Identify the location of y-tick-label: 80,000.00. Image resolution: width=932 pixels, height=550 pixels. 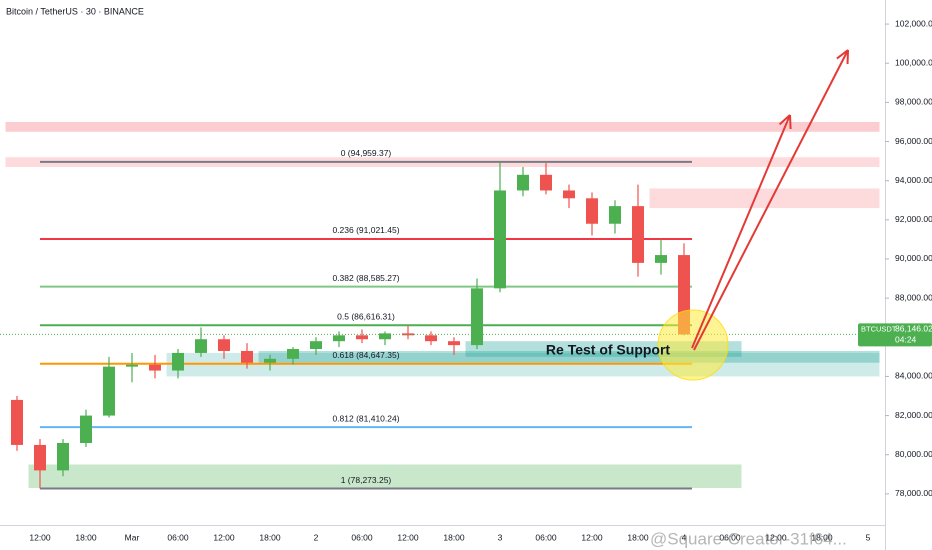
(913, 454).